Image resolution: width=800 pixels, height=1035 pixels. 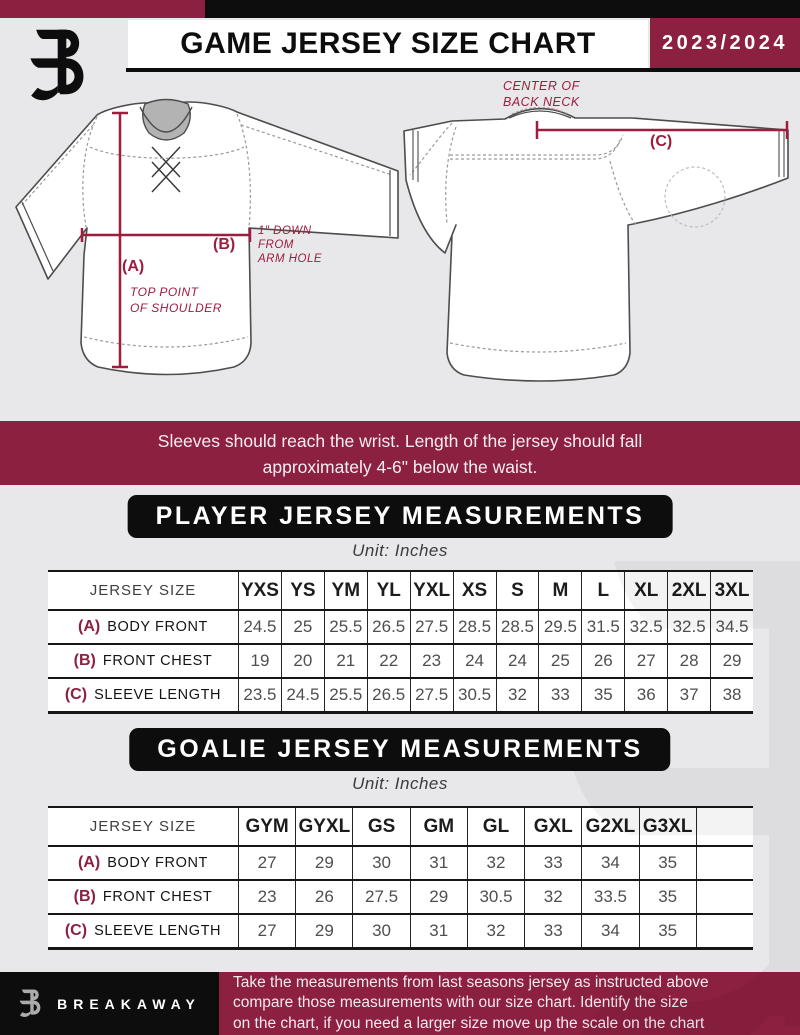 What do you see at coordinates (290, 259) in the screenshot?
I see `measure-b-note-line: ARM HOLE` at bounding box center [290, 259].